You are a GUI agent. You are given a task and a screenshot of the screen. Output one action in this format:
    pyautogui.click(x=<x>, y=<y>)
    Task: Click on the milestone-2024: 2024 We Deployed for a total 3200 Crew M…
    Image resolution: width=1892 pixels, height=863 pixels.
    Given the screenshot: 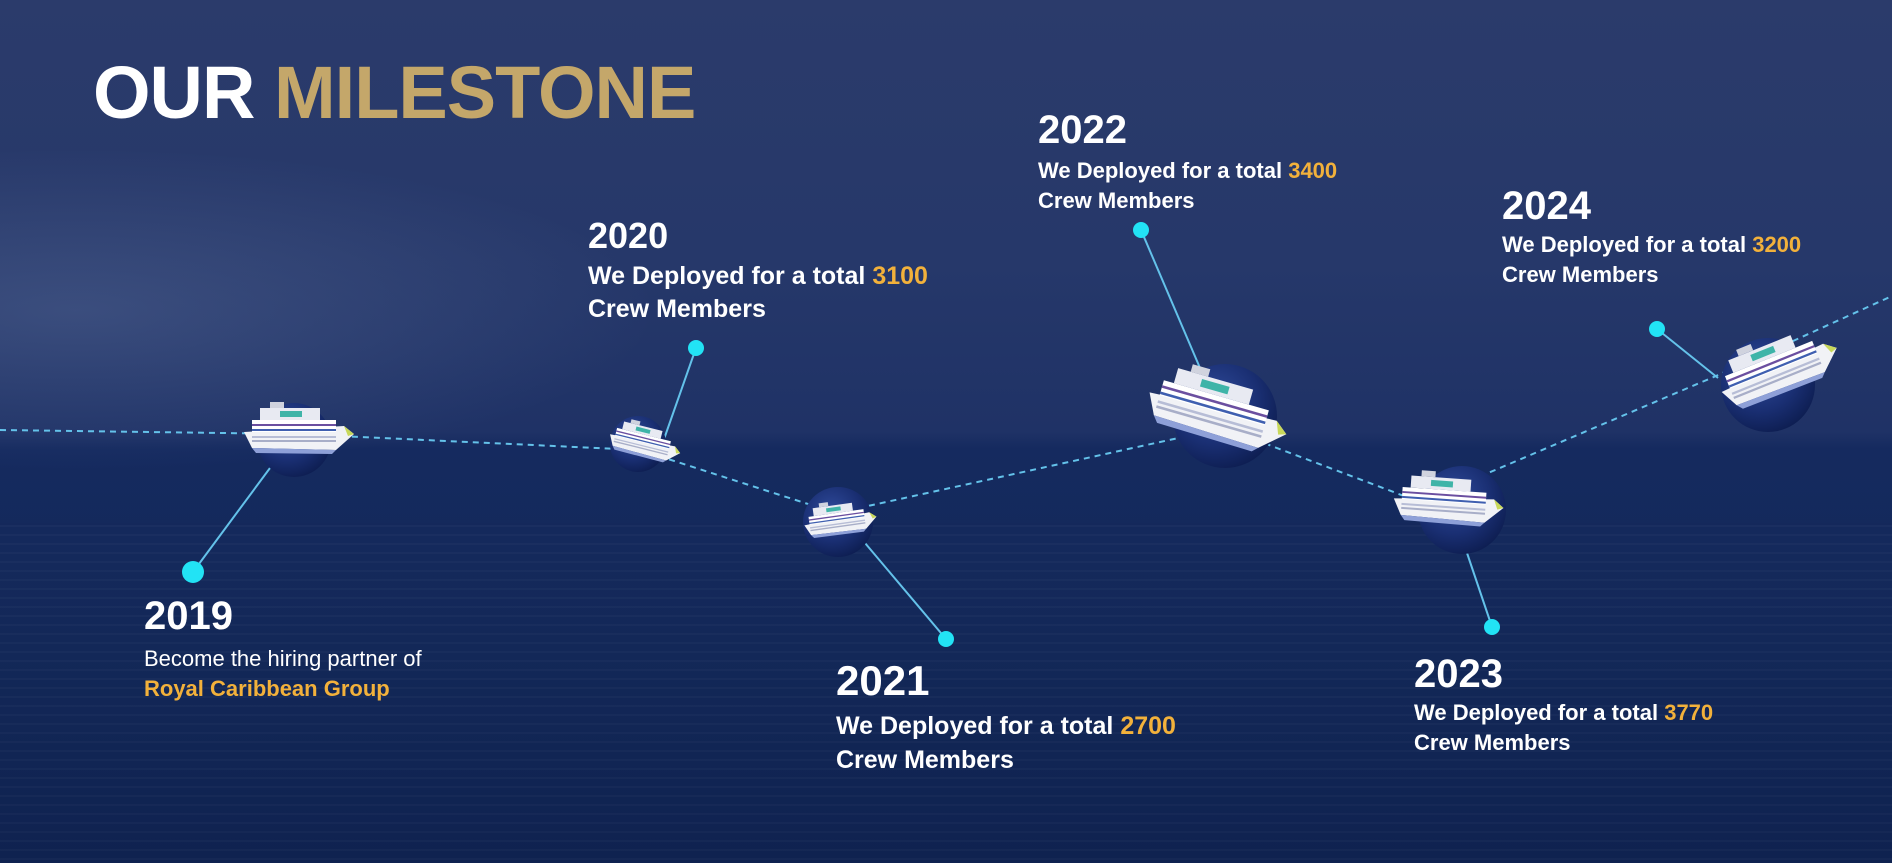 What is the action you would take?
    pyautogui.click(x=1651, y=236)
    